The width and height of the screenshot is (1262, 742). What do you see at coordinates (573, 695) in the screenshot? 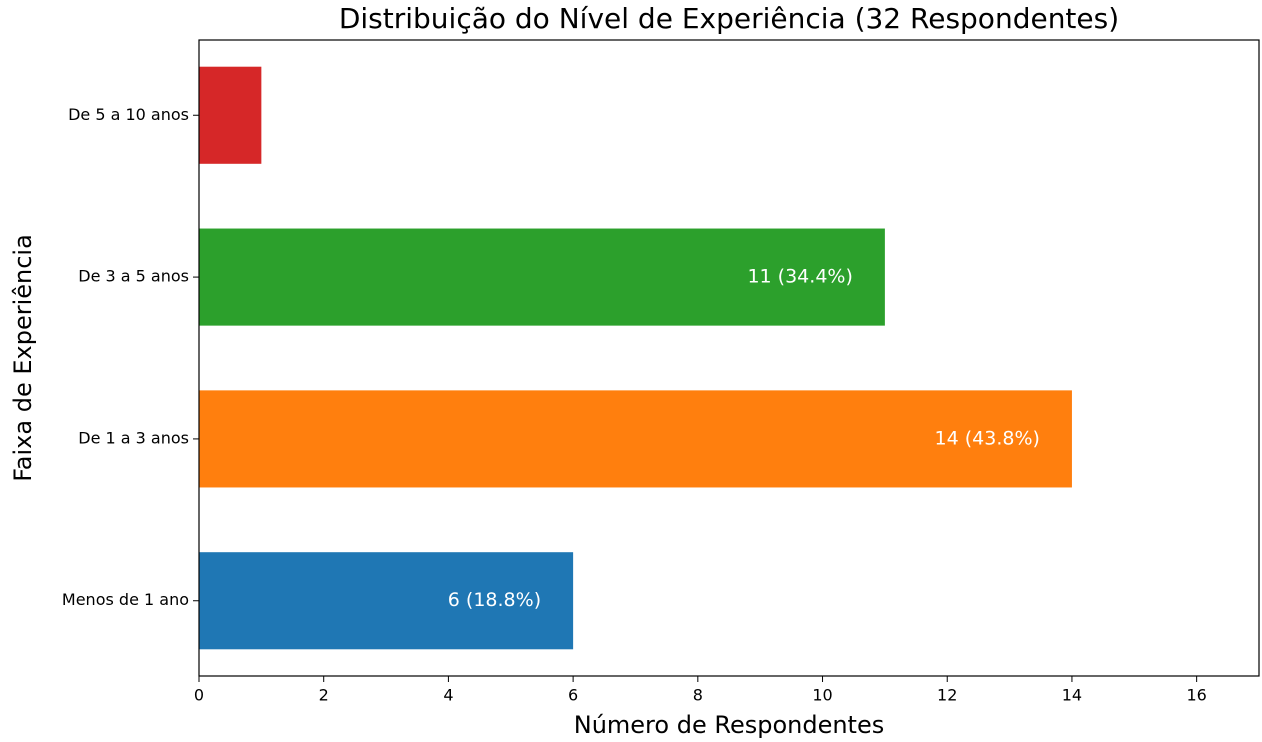
I see `x-tick-label: 6` at bounding box center [573, 695].